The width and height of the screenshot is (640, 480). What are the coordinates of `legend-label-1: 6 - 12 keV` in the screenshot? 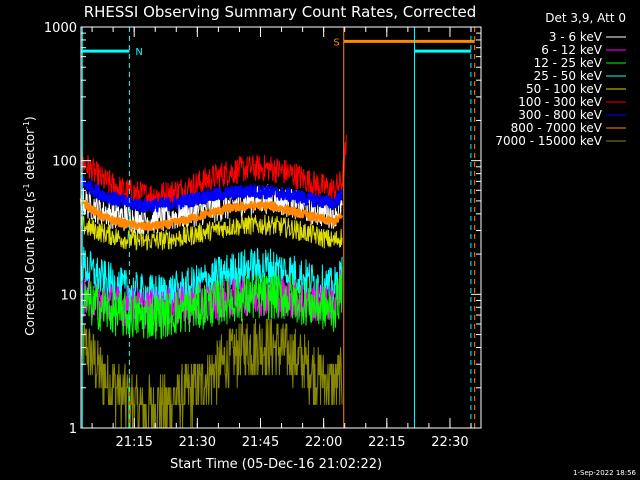 It's located at (572, 50).